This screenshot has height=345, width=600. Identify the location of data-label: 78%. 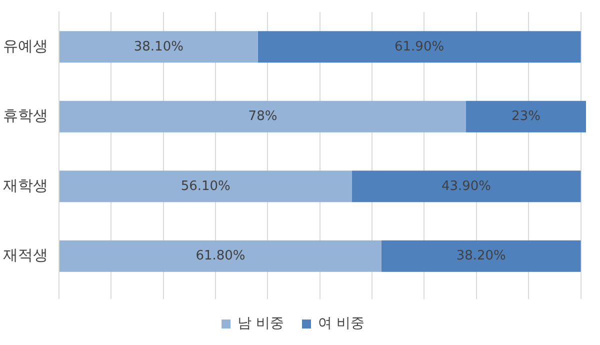
(263, 116).